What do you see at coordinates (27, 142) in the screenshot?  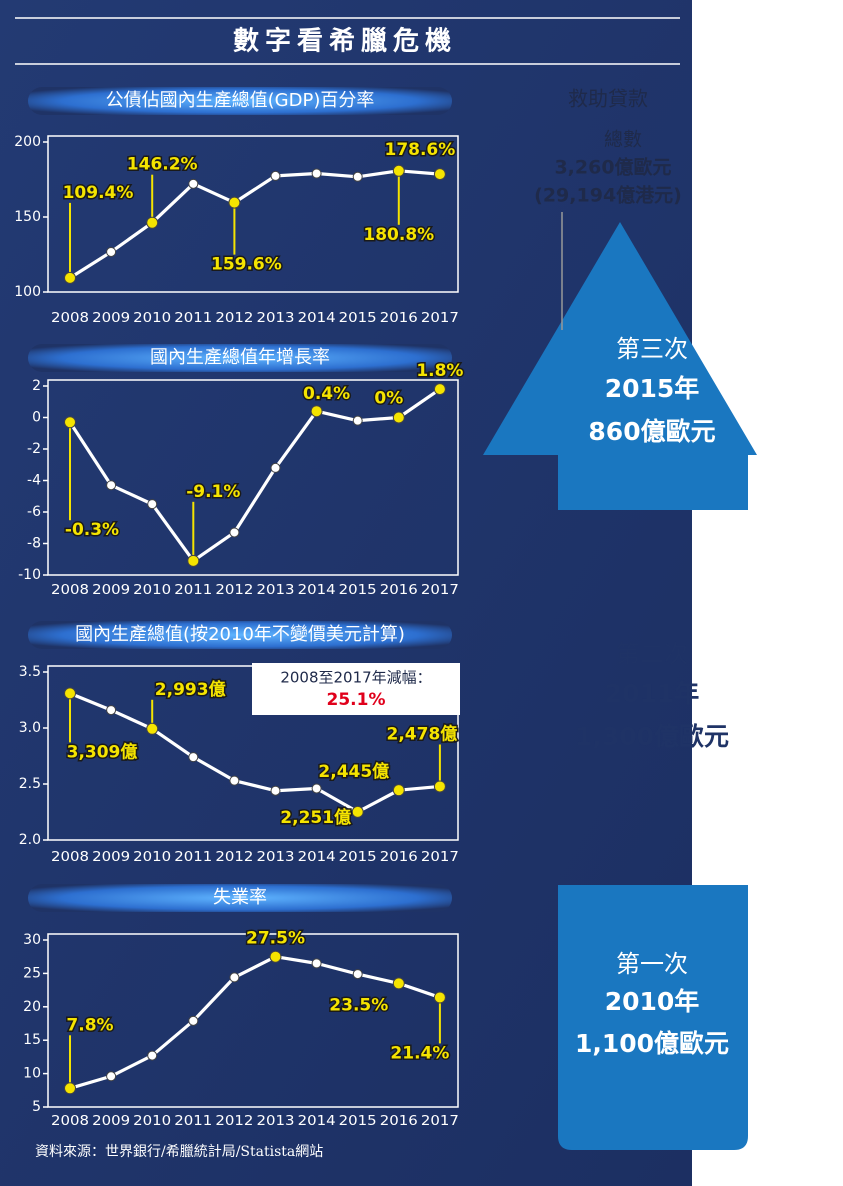 I see `y-tick-label: 200` at bounding box center [27, 142].